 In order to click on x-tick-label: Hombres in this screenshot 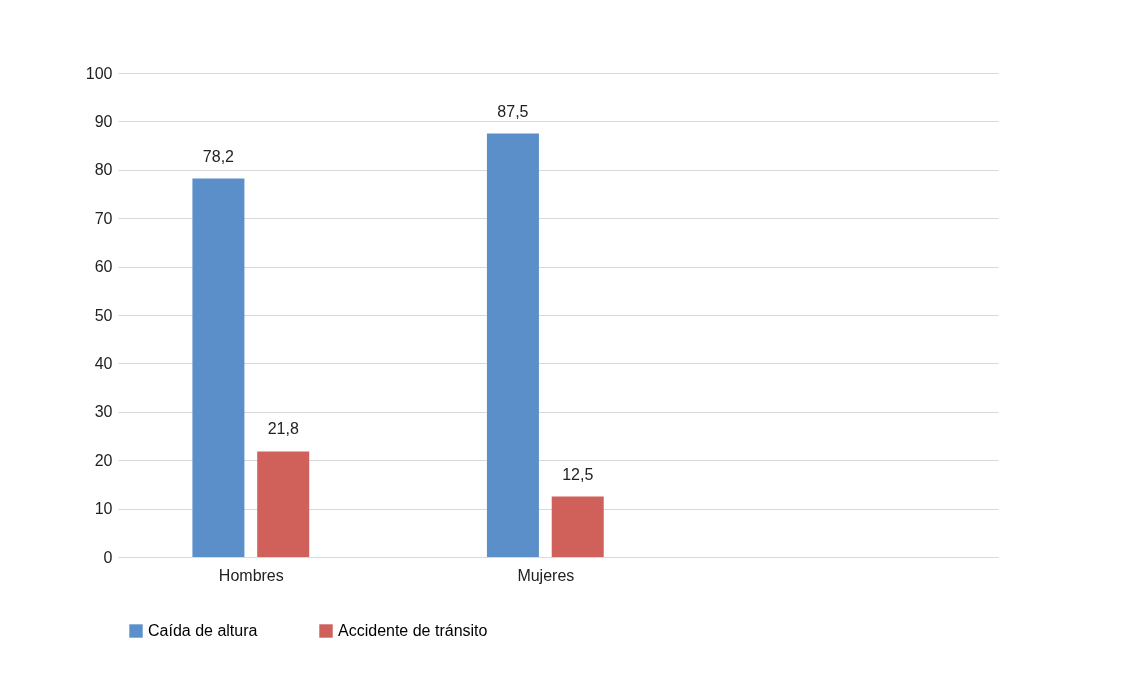, I will do `click(251, 575)`.